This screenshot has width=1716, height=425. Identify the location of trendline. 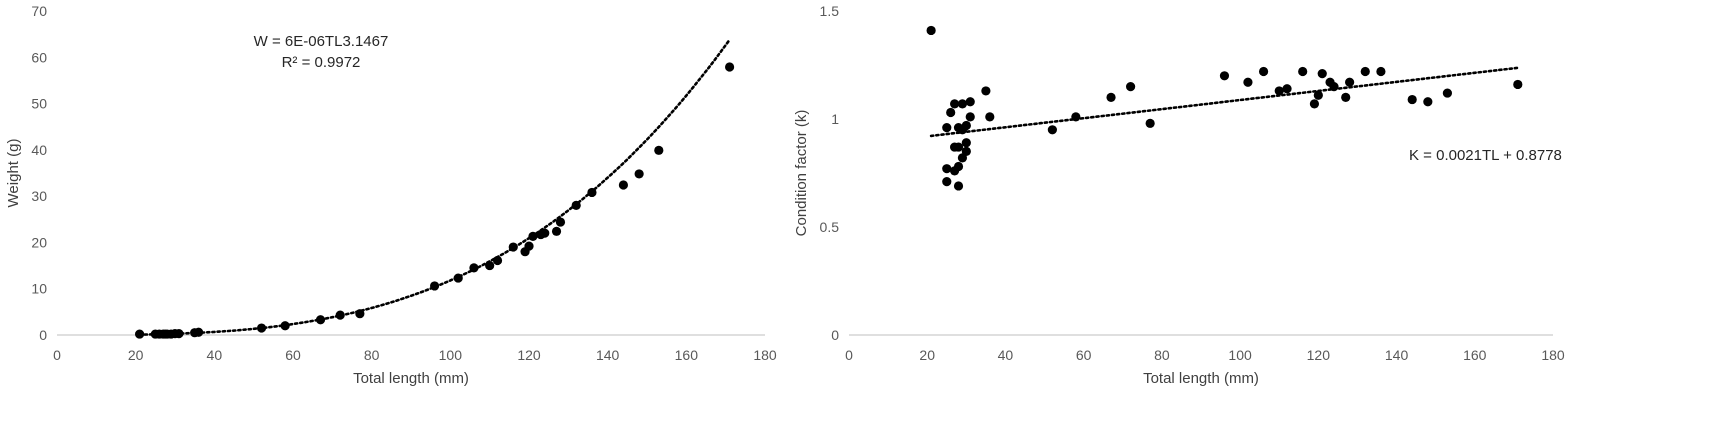
(1224, 102).